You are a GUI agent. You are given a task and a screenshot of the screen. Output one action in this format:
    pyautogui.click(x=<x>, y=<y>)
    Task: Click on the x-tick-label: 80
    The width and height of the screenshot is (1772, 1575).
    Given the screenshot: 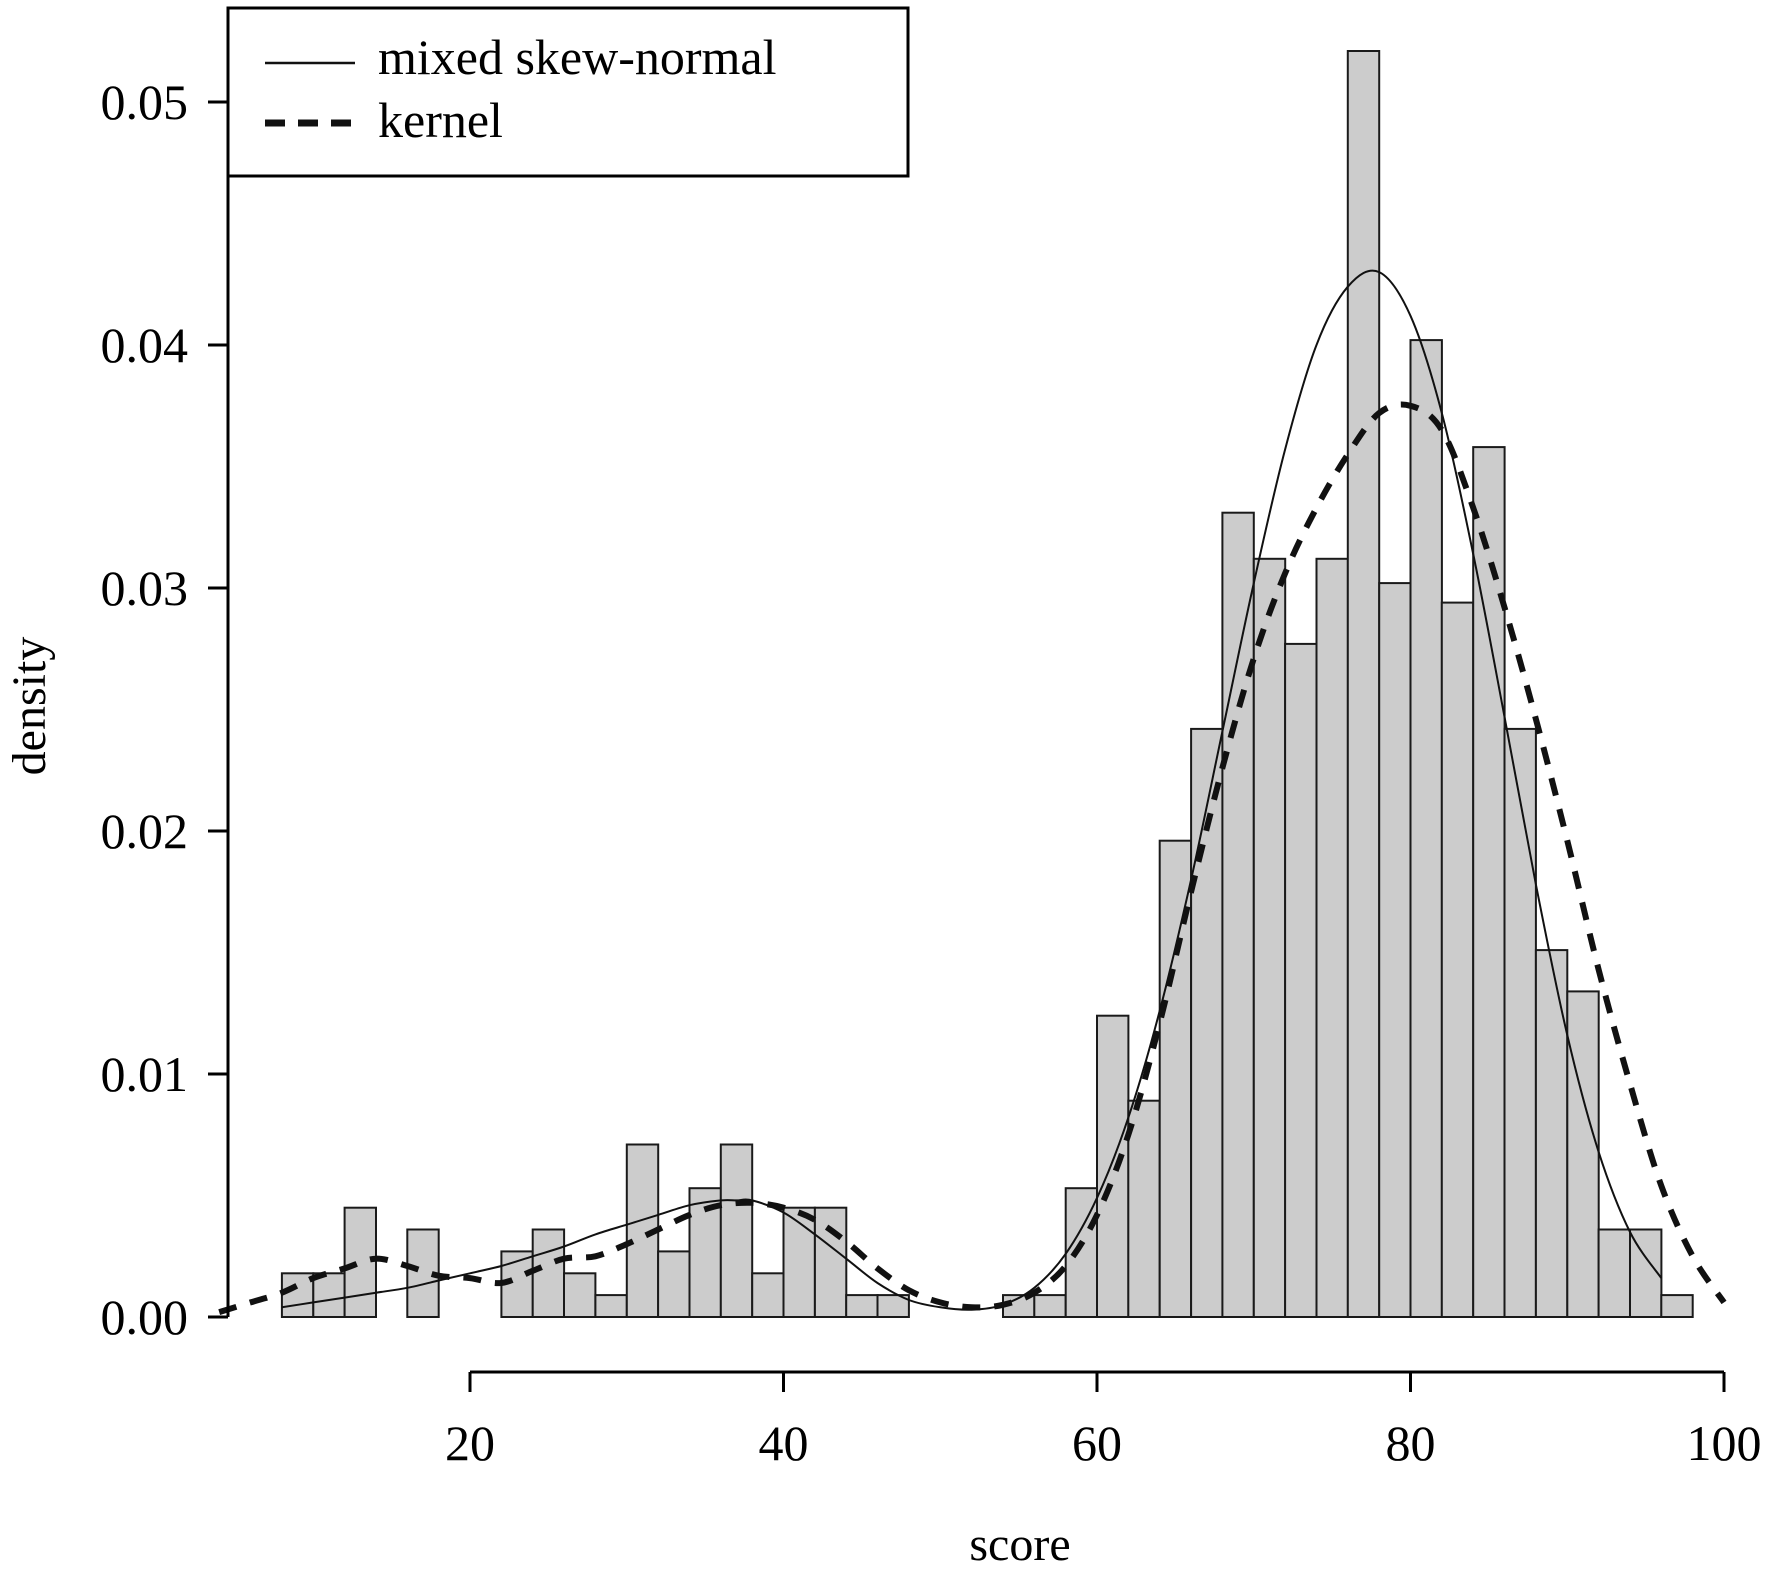 What is the action you would take?
    pyautogui.click(x=1411, y=1443)
    